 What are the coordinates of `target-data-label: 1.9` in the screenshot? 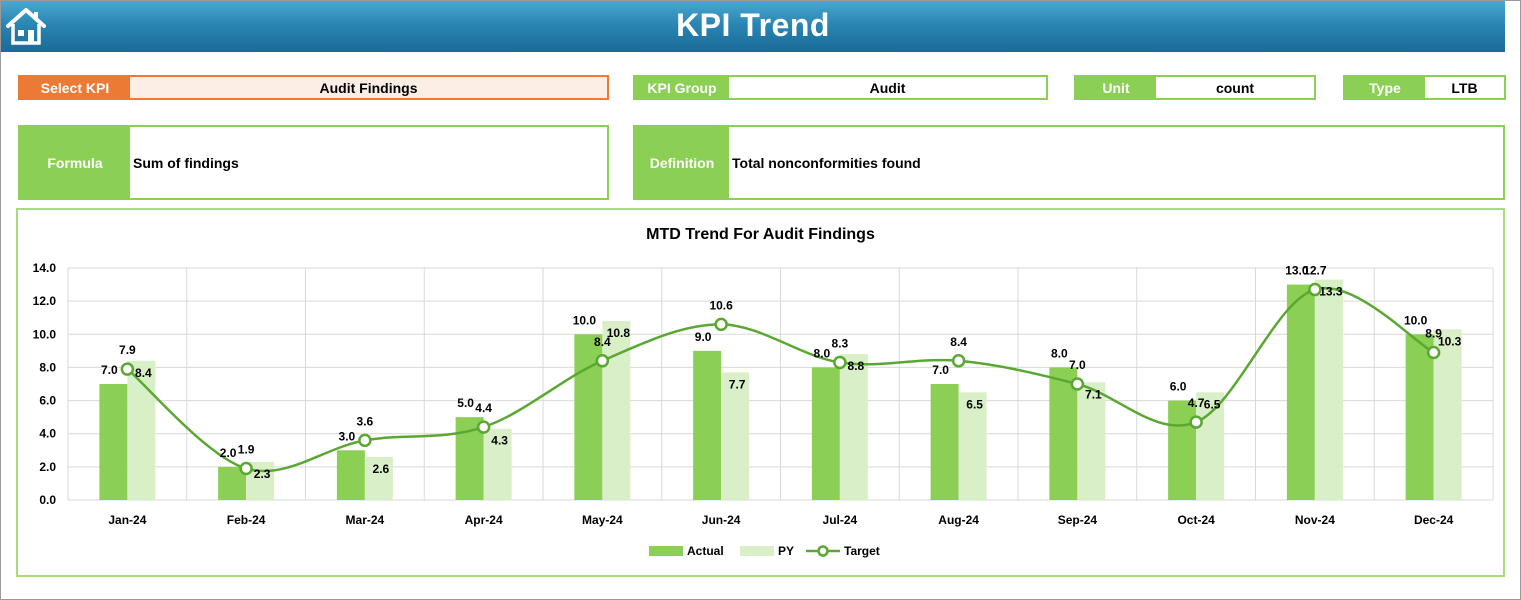 It's located at (246, 450).